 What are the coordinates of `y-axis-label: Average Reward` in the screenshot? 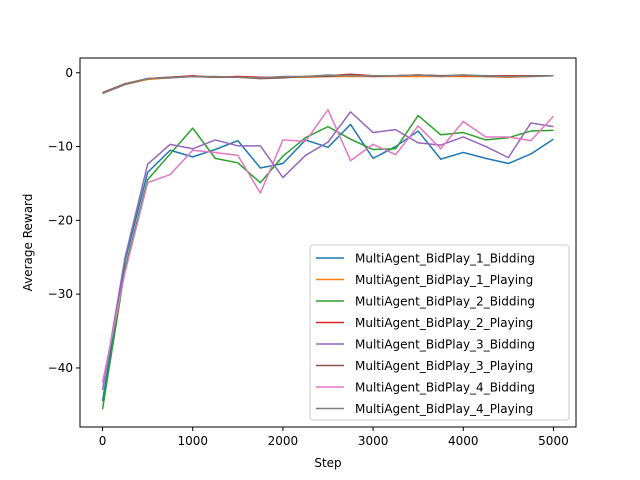 It's located at (28, 243).